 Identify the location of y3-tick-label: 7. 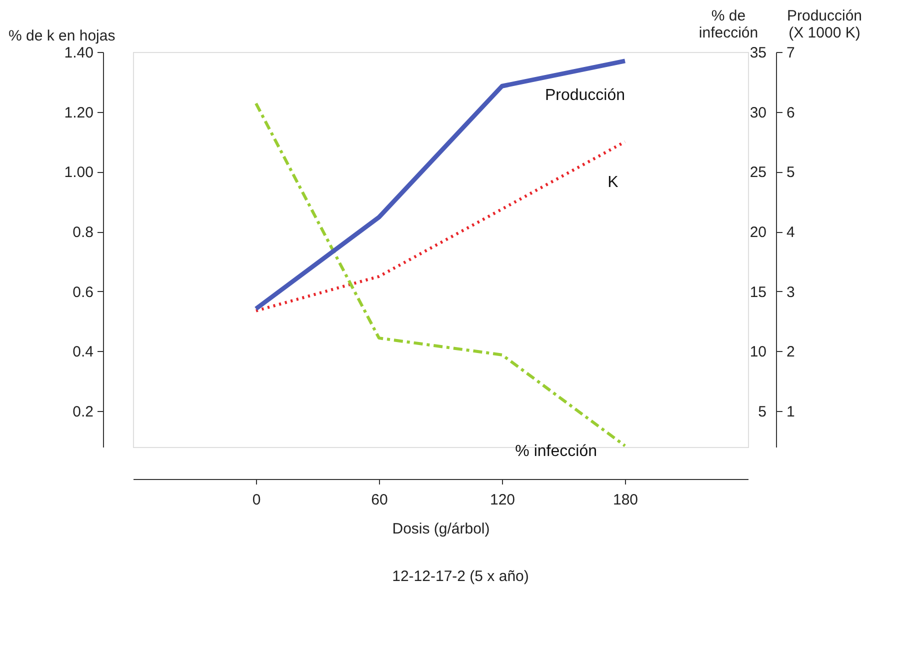
(790, 53).